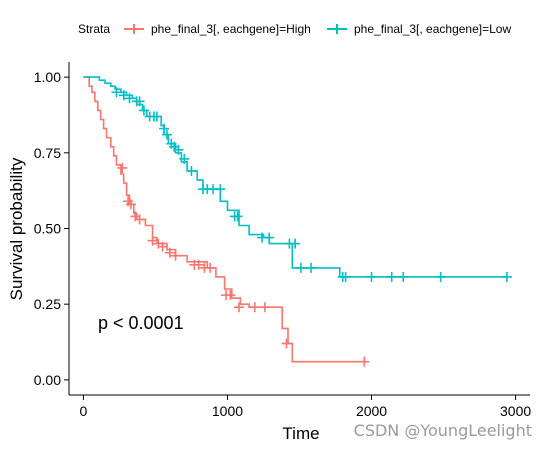 The image size is (544, 450). What do you see at coordinates (371, 411) in the screenshot?
I see `x-tick-label: 2000` at bounding box center [371, 411].